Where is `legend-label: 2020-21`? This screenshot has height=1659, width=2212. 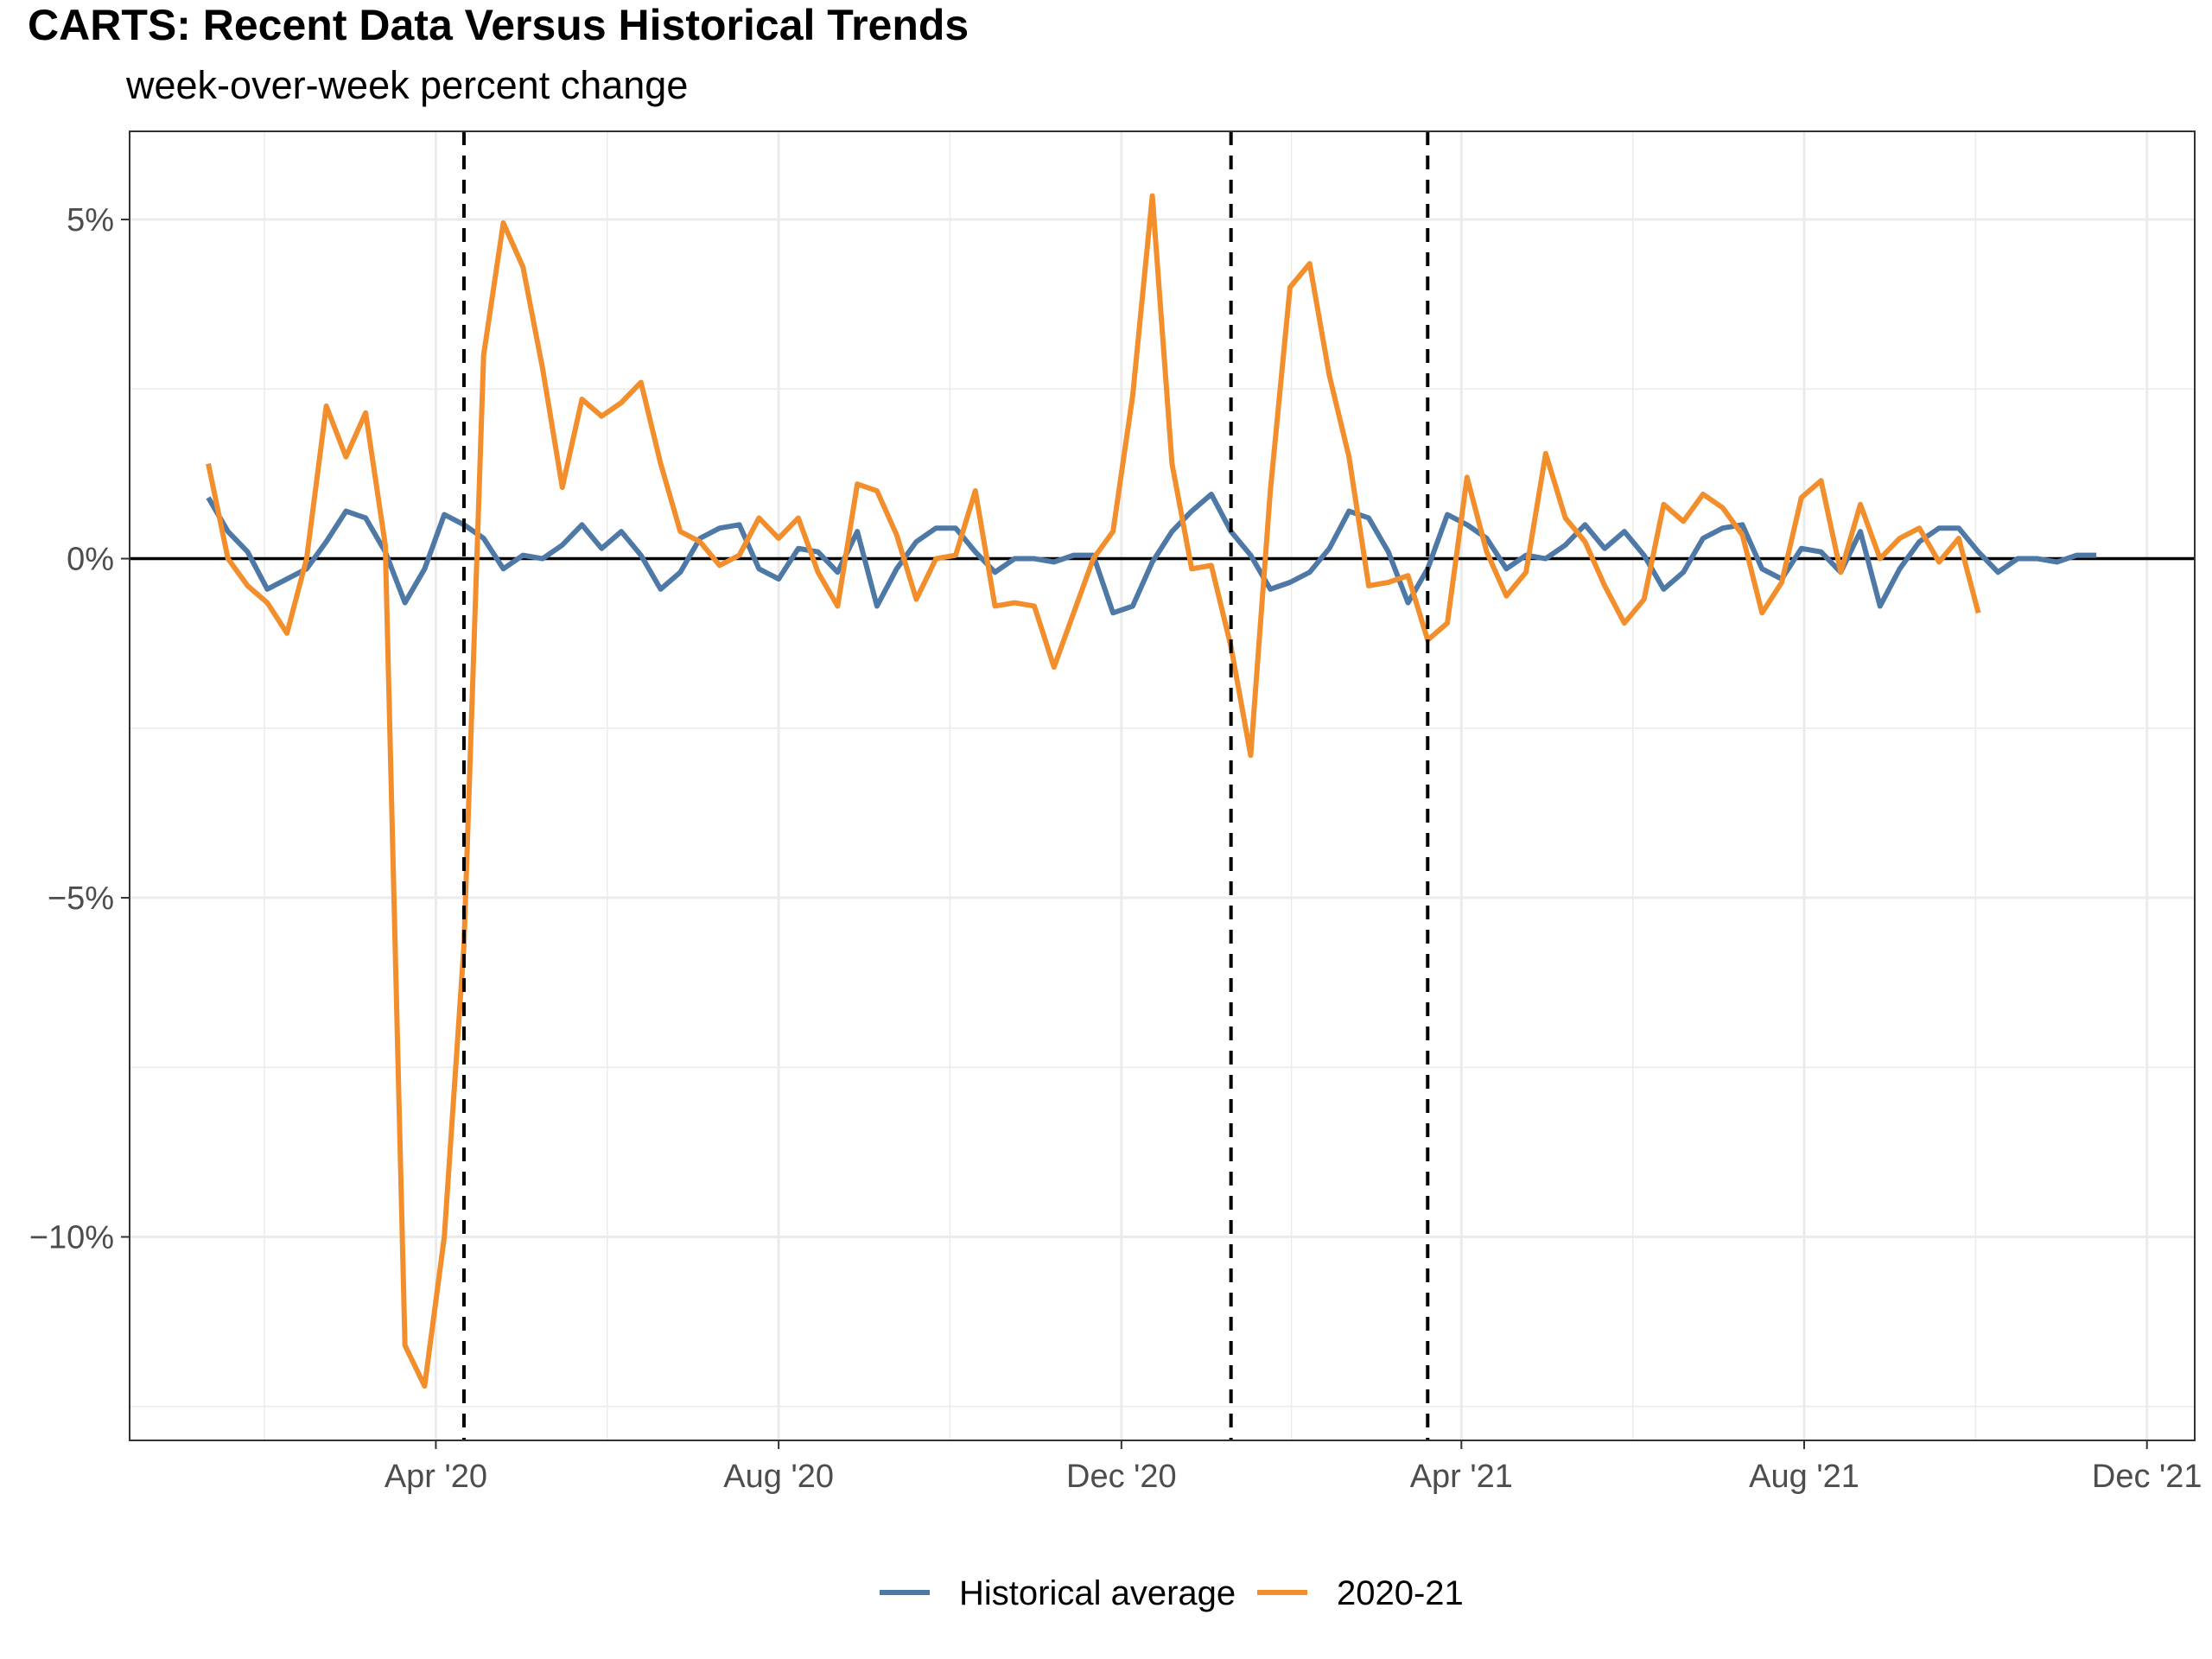 legend-label: 2020-21 is located at coordinates (1400, 1593).